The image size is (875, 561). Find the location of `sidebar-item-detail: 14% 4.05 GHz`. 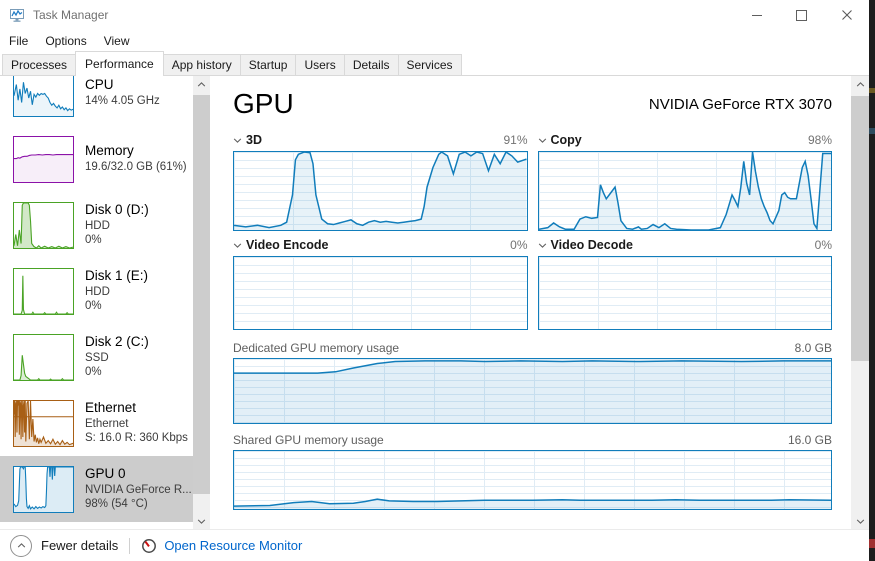

sidebar-item-detail: 14% 4.05 GHz is located at coordinates (122, 100).